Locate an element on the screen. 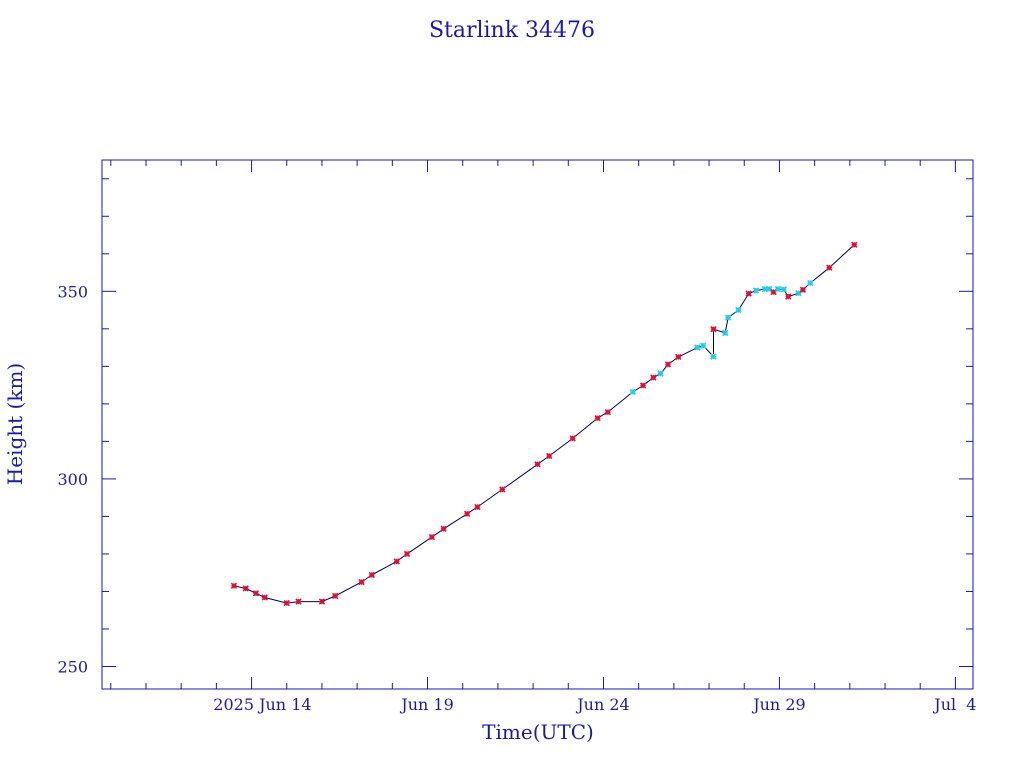  y-tick-labels: 250 300 350 is located at coordinates (72, 479).